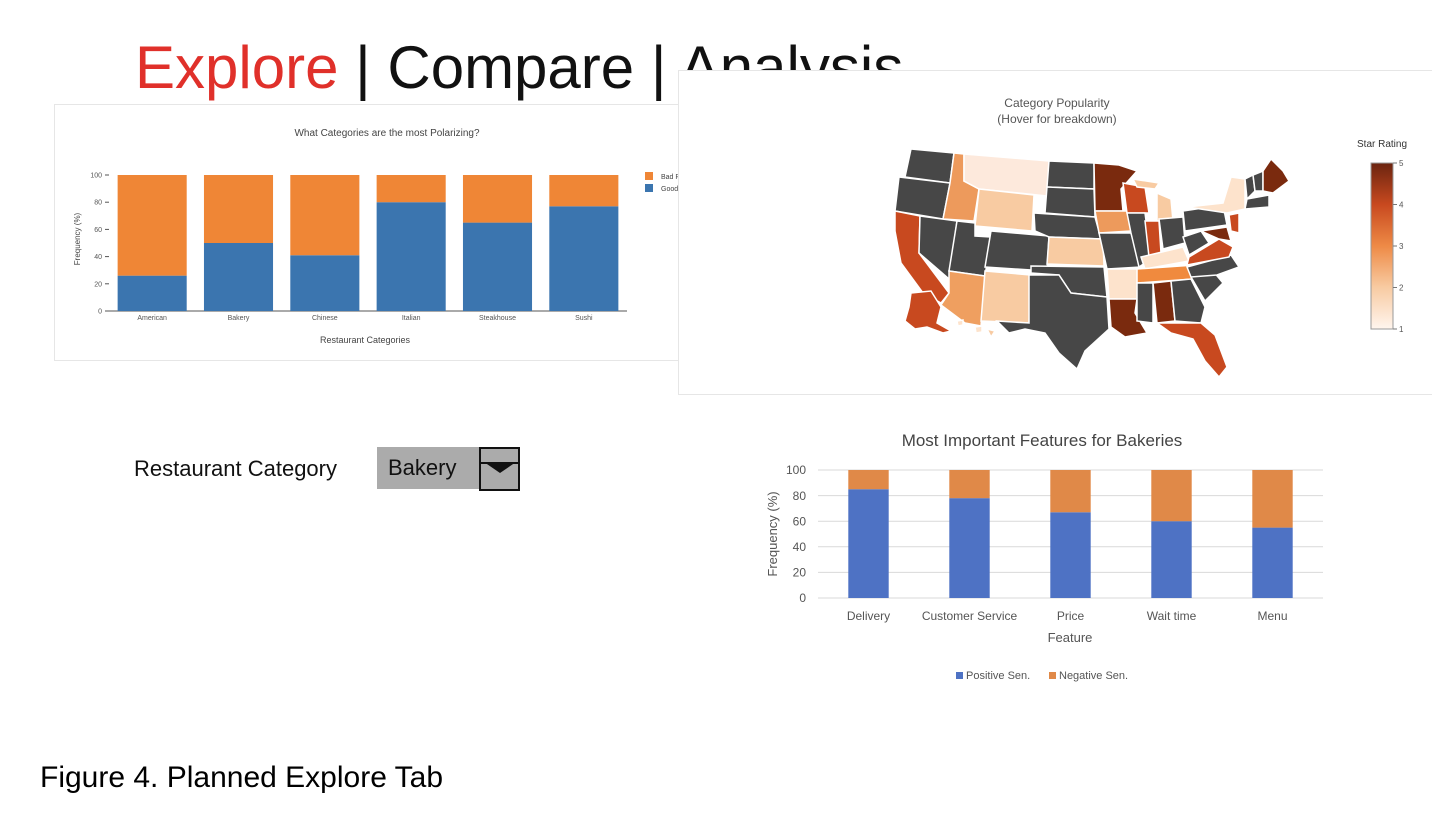  I want to click on x-tick-label: Chinese, so click(325, 318).